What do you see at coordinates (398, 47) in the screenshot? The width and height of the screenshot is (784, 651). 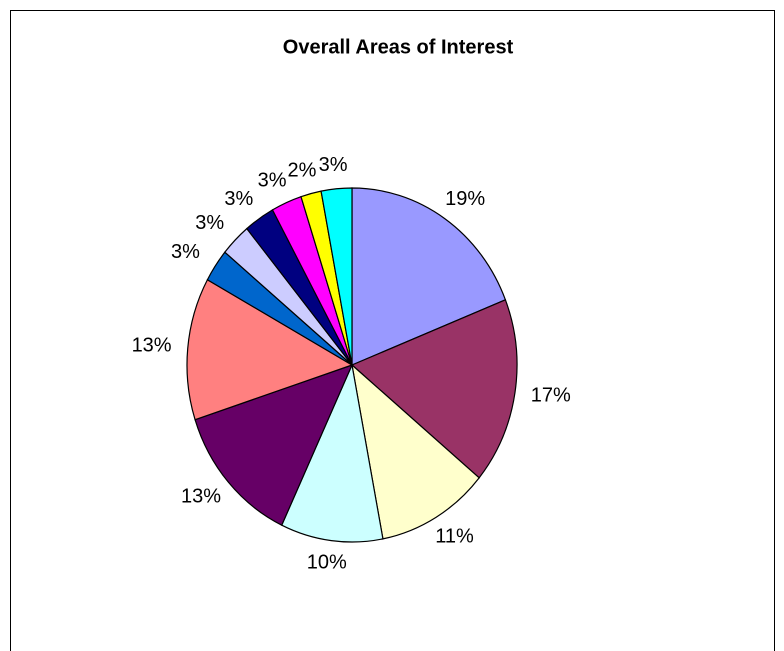 I see `chart-title: Overall Areas of Interest` at bounding box center [398, 47].